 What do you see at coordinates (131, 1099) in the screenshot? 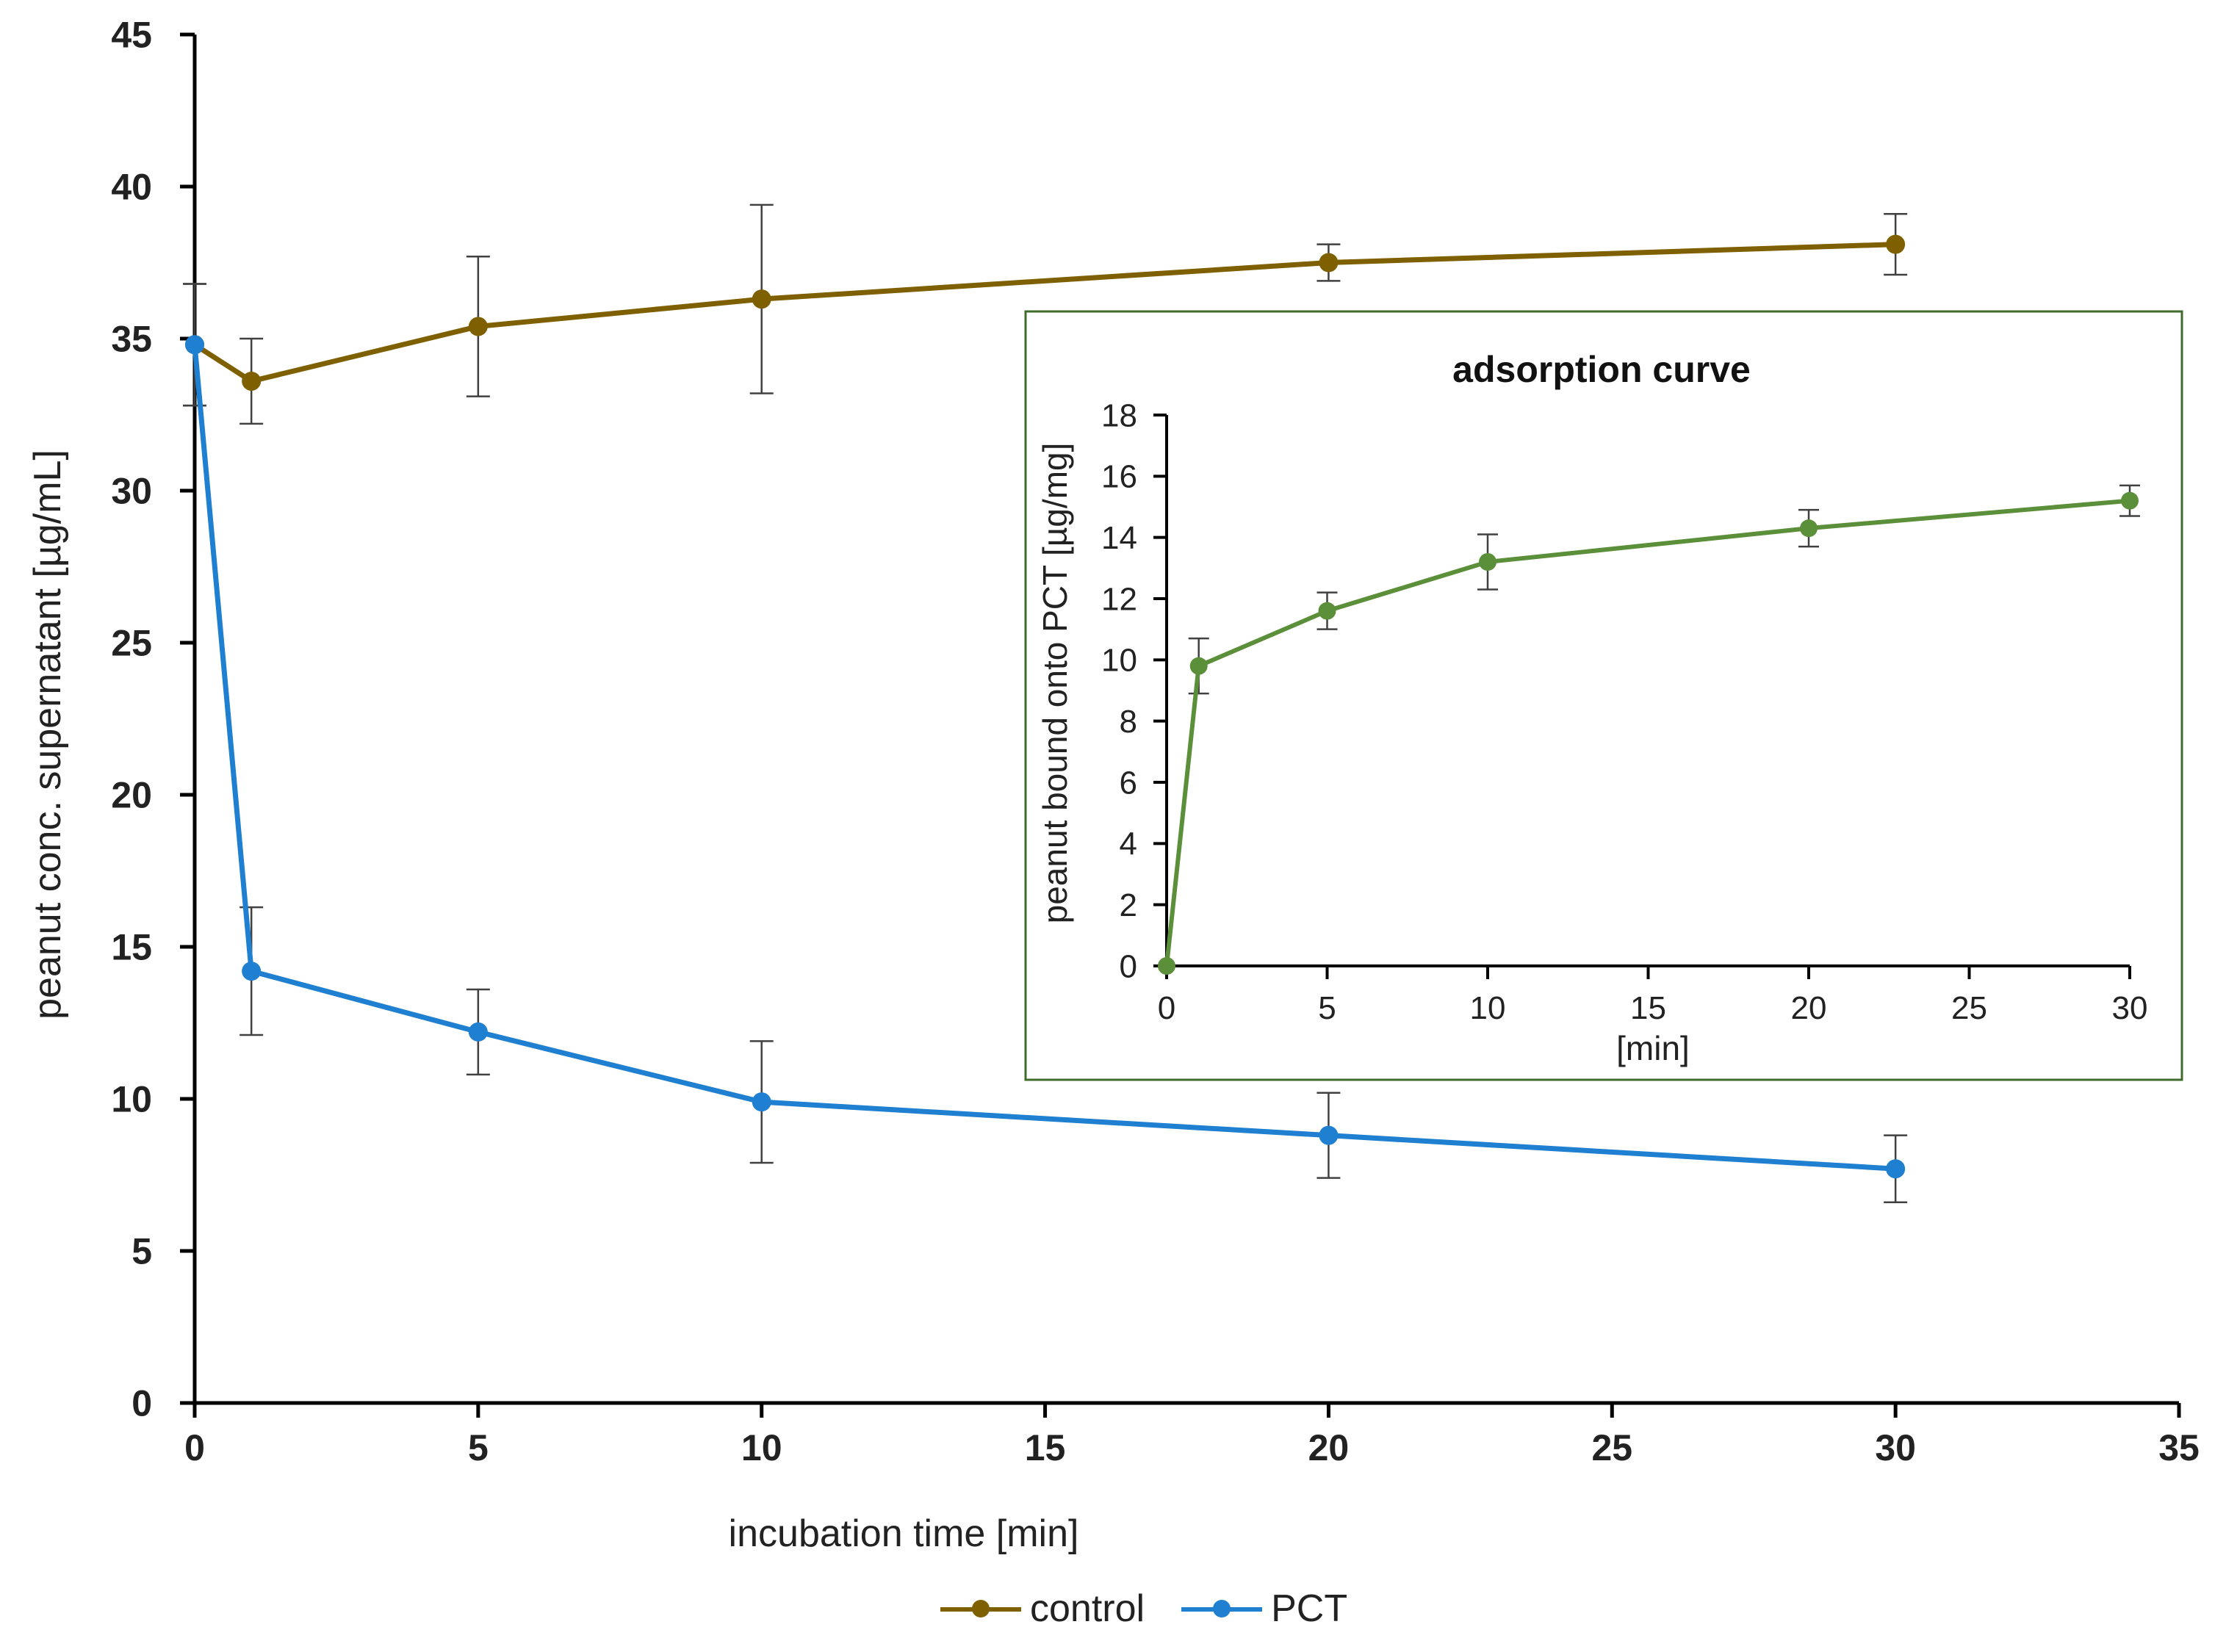
I see `main-y-tick-label: 10` at bounding box center [131, 1099].